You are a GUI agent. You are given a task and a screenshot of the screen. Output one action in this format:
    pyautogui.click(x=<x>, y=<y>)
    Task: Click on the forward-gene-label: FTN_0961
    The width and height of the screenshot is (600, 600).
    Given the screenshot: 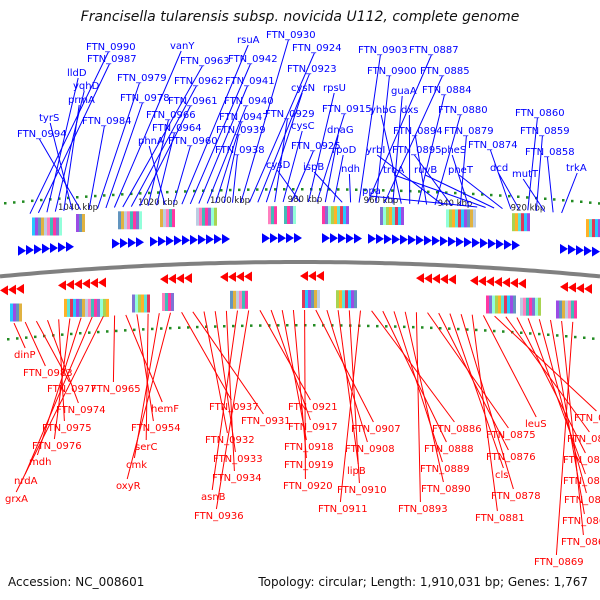 What is the action you would take?
    pyautogui.click(x=193, y=101)
    